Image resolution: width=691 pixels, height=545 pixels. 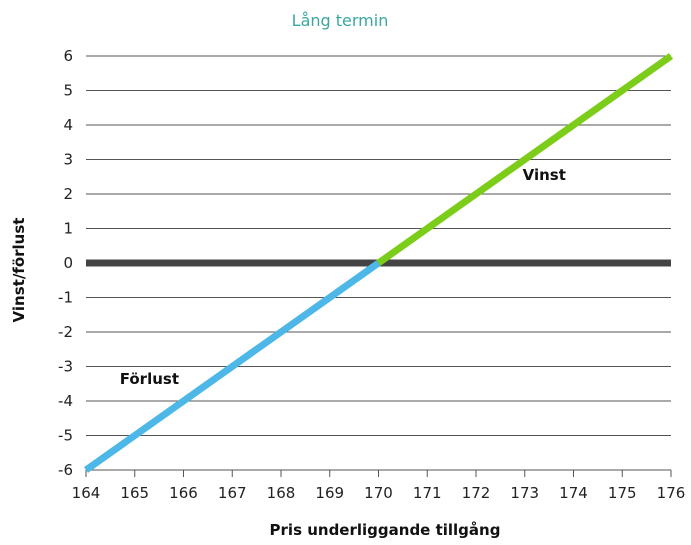 What do you see at coordinates (86, 493) in the screenshot?
I see `x-tick-label: 164` at bounding box center [86, 493].